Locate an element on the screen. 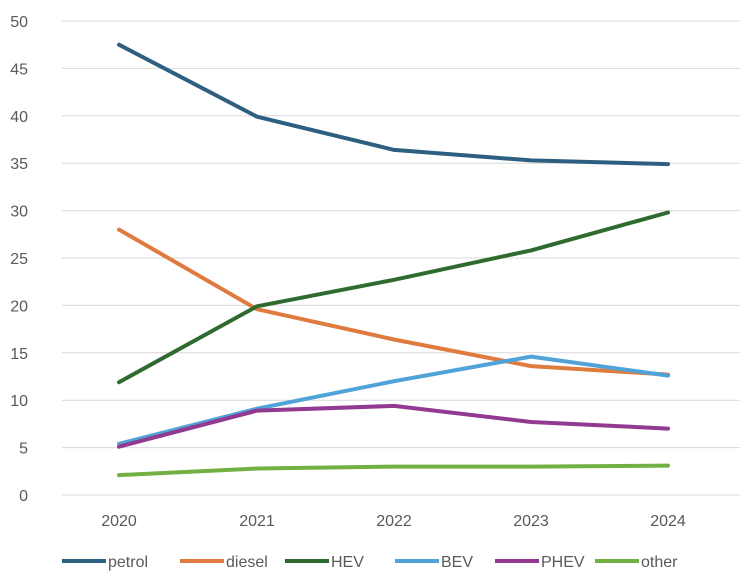  y-tick-label: 0 is located at coordinates (23, 496).